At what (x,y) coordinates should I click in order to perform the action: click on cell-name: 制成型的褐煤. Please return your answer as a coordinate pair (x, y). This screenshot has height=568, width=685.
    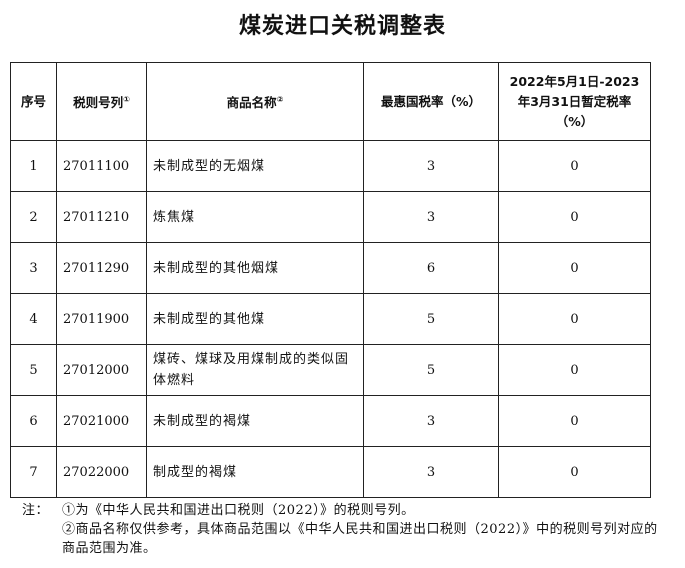
    Looking at the image, I should click on (255, 472).